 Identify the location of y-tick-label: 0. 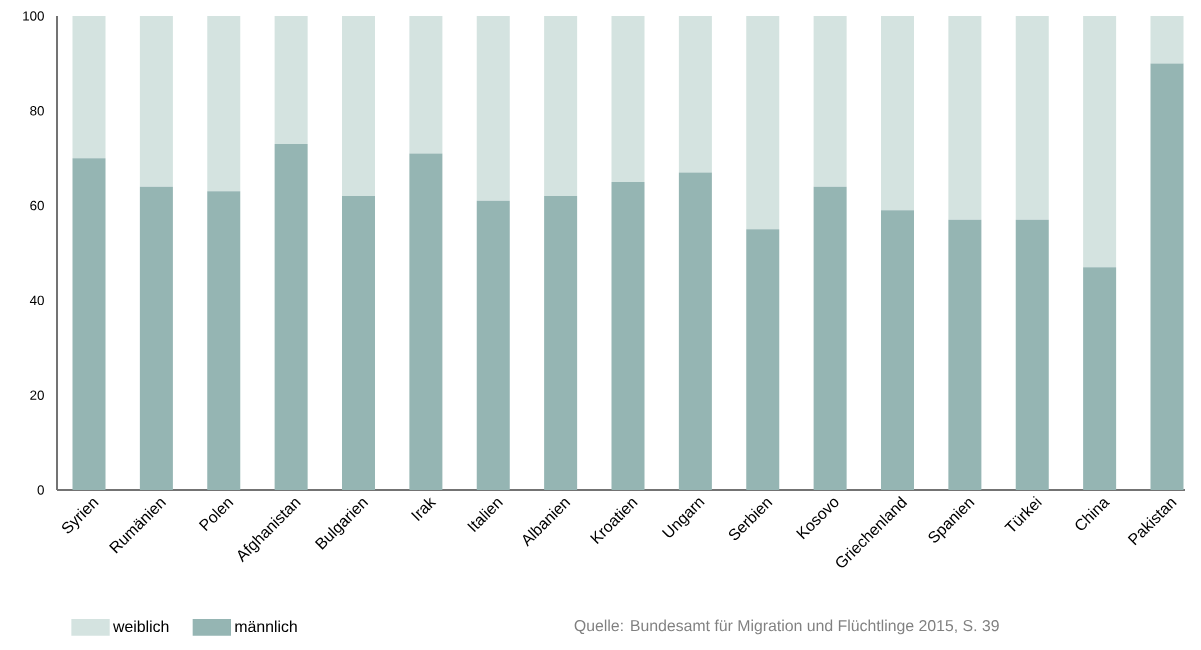
(40, 490).